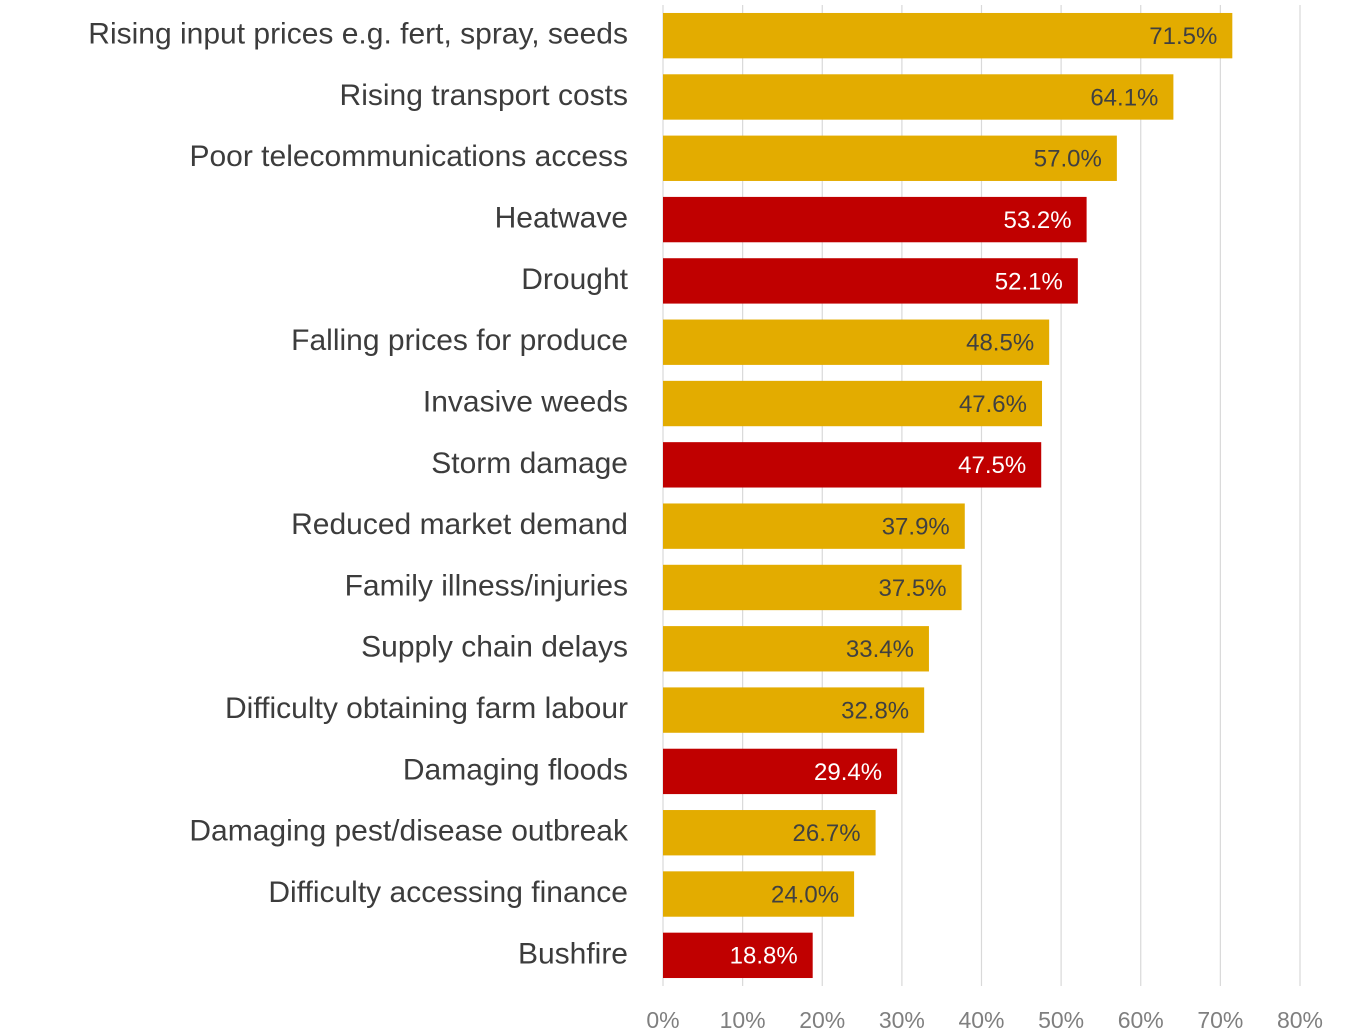 This screenshot has height=1033, width=1352. I want to click on x-tick-label: 60%, so click(1141, 1020).